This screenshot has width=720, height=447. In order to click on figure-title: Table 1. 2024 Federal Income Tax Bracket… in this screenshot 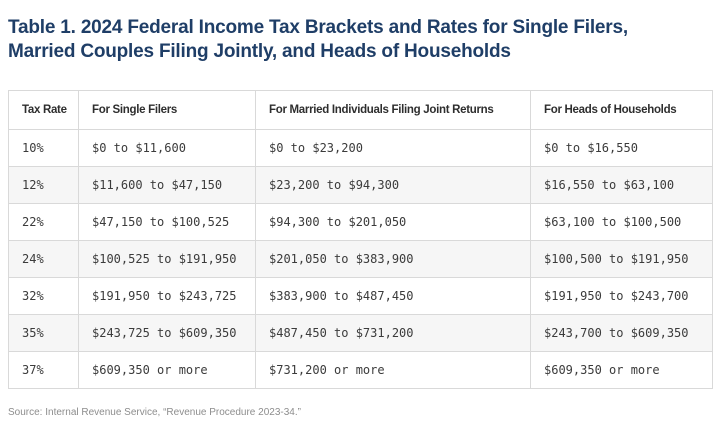, I will do `click(318, 39)`.